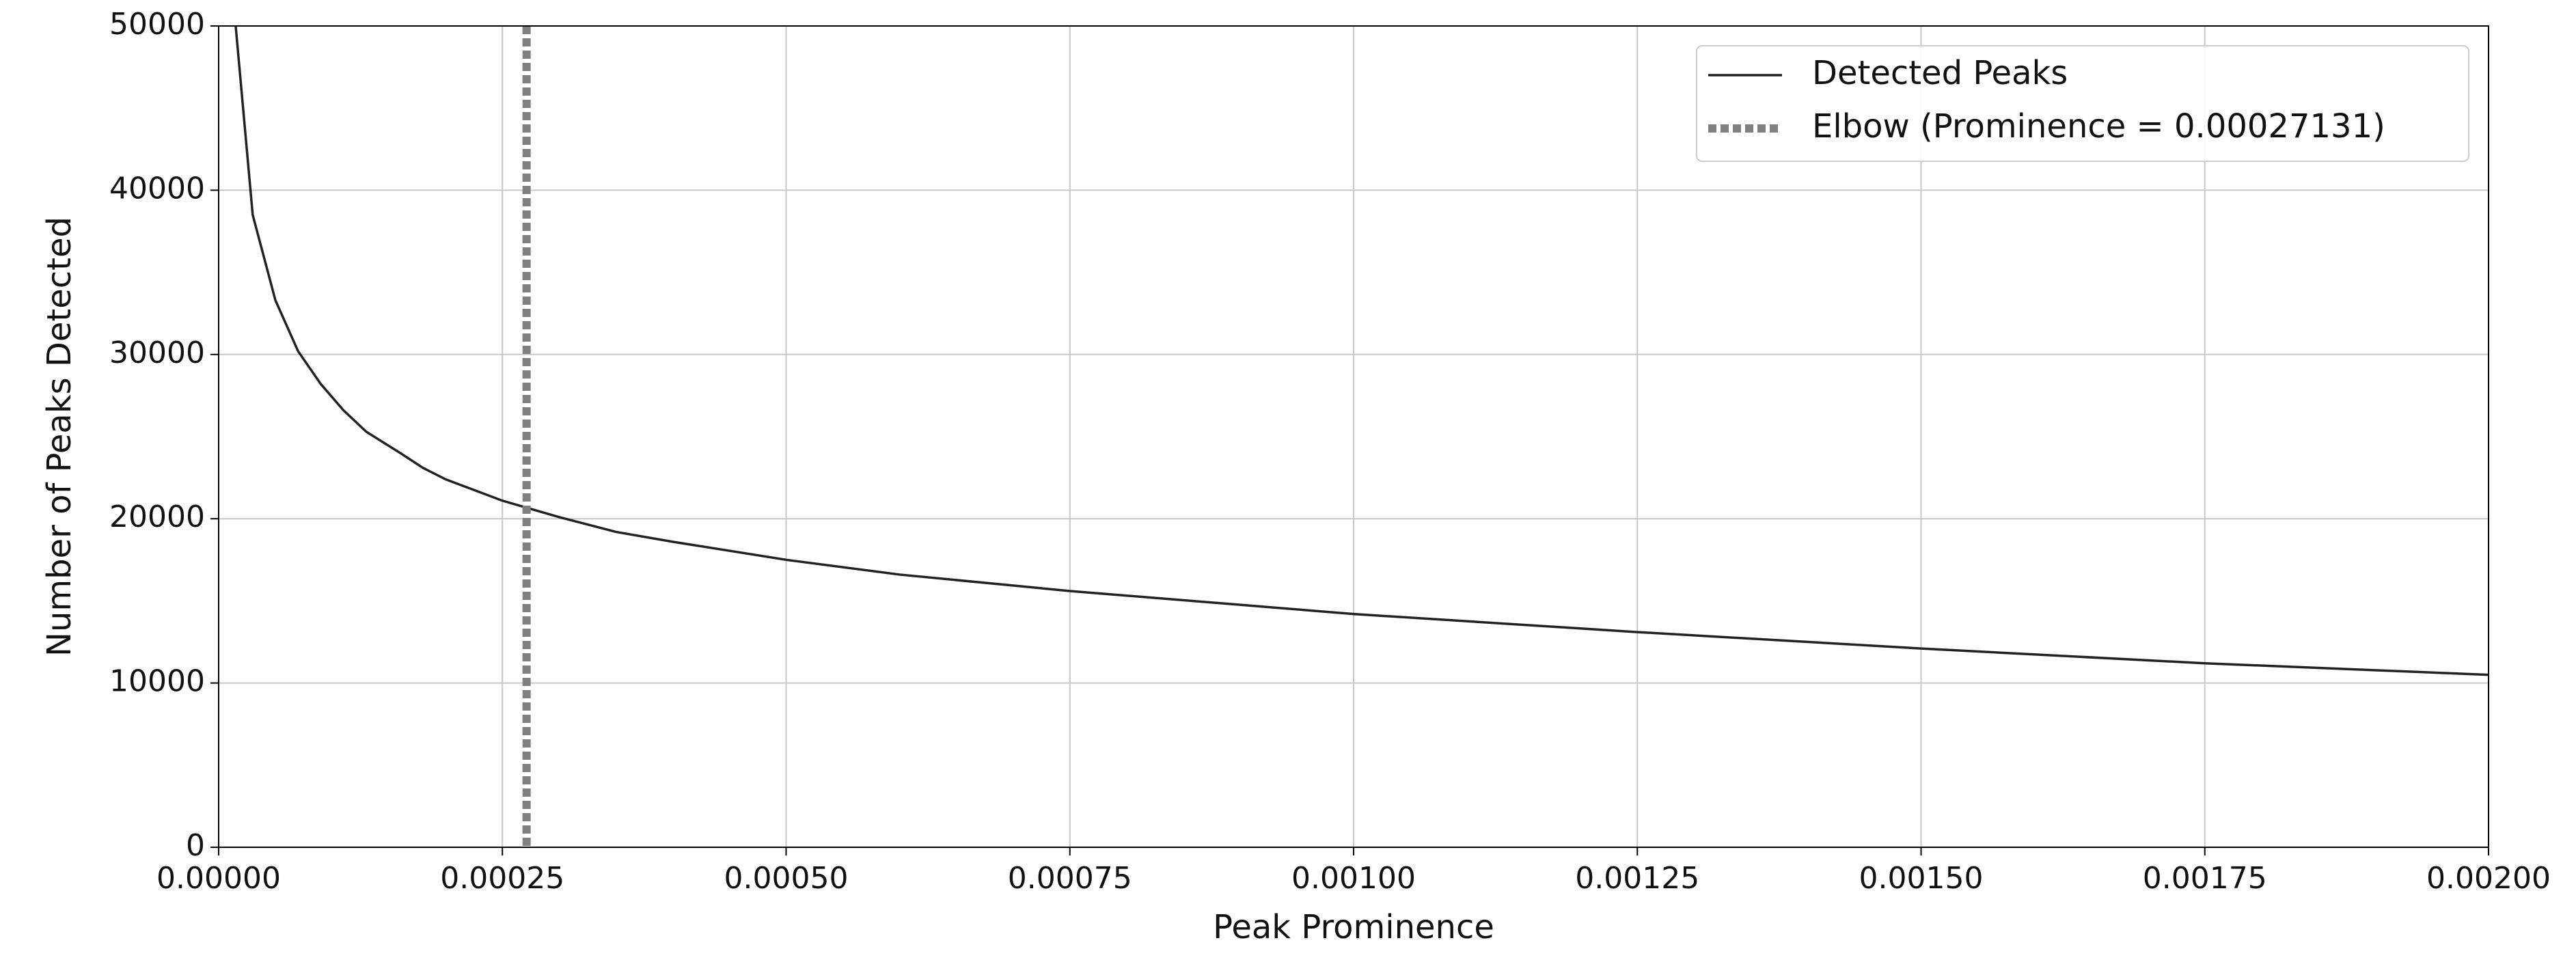 This screenshot has height=960, width=2576. I want to click on legend-label: Elbow (Prominence = 0.00027131), so click(2098, 127).